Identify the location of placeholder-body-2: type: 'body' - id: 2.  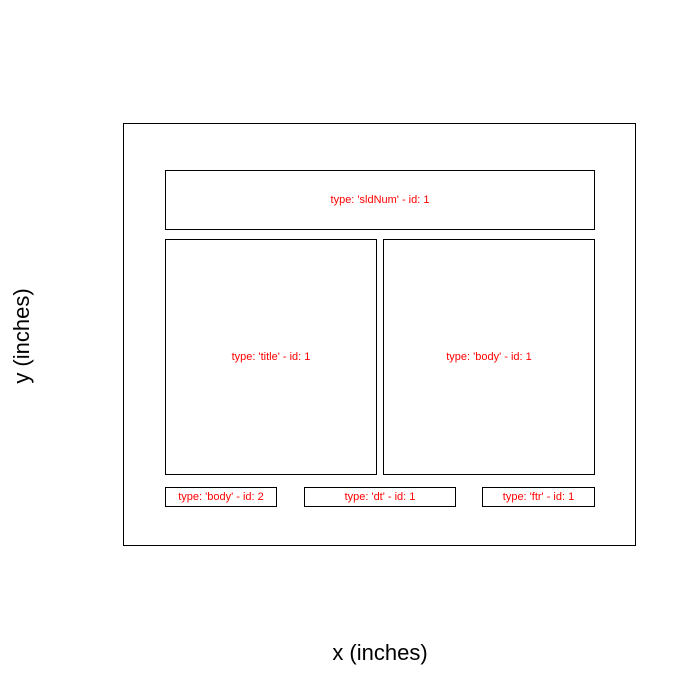
(221, 497).